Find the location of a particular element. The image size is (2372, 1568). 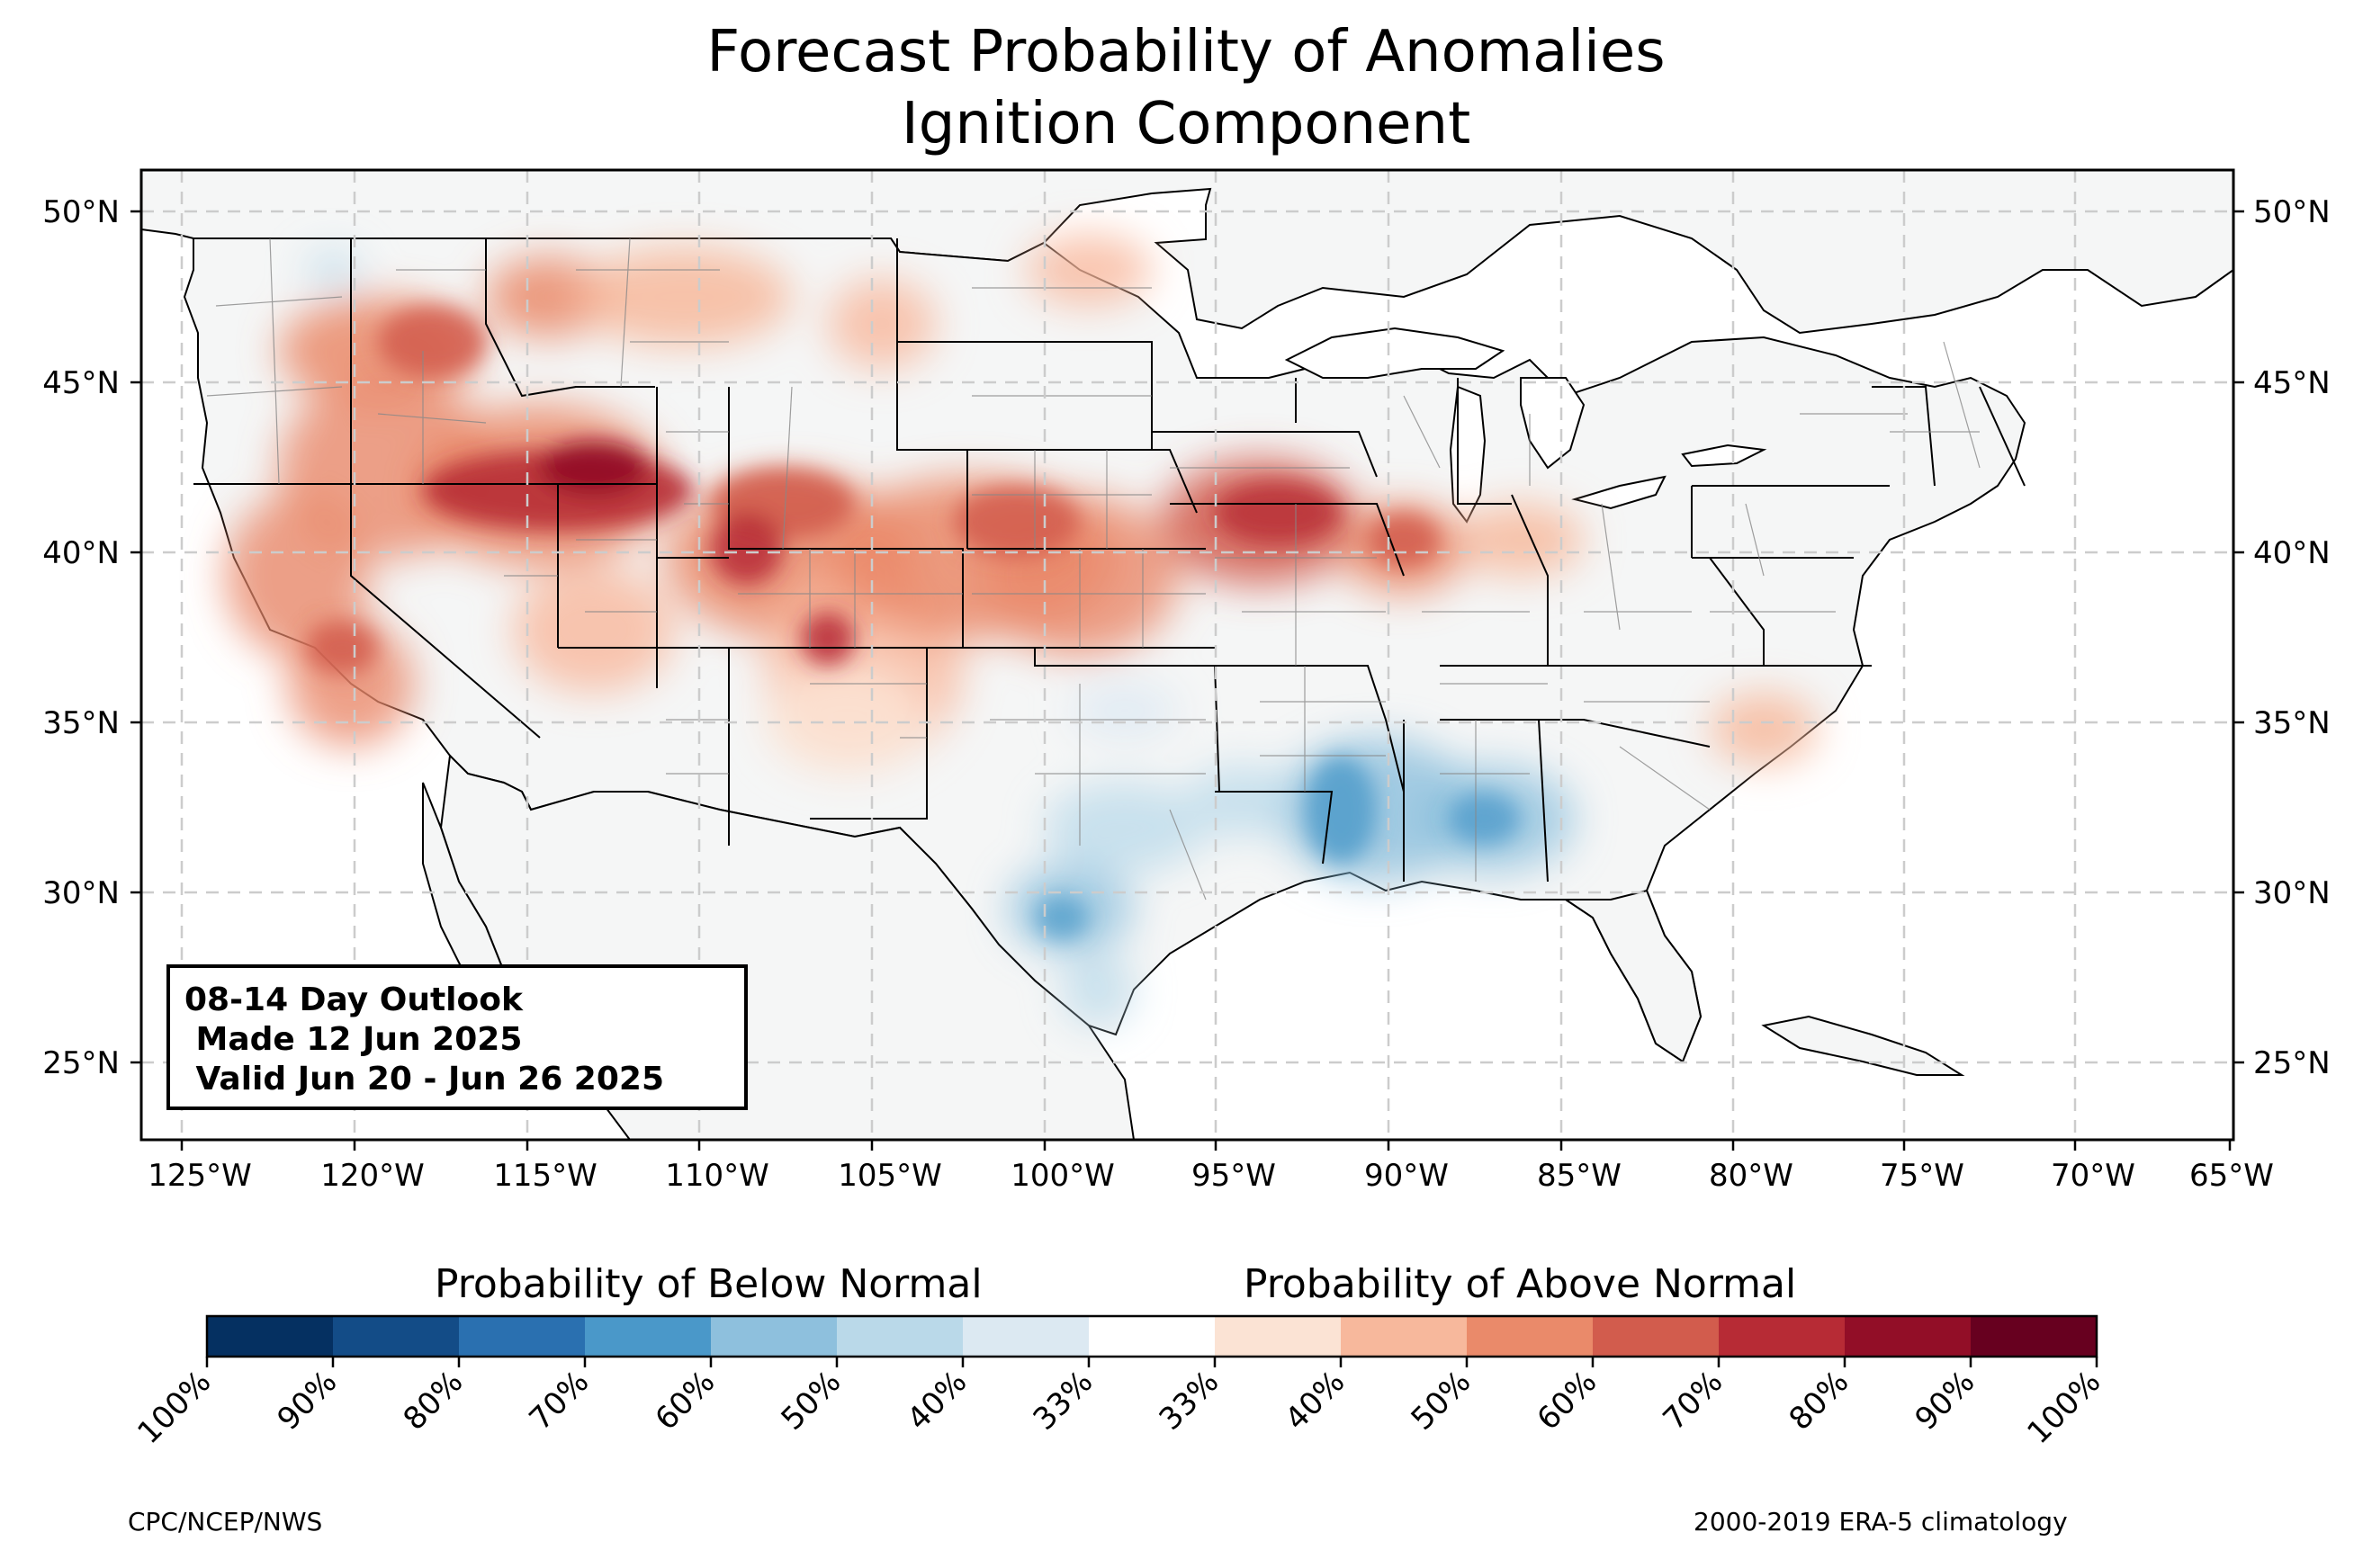

lon-tick-label: 120°W is located at coordinates (373, 1176).